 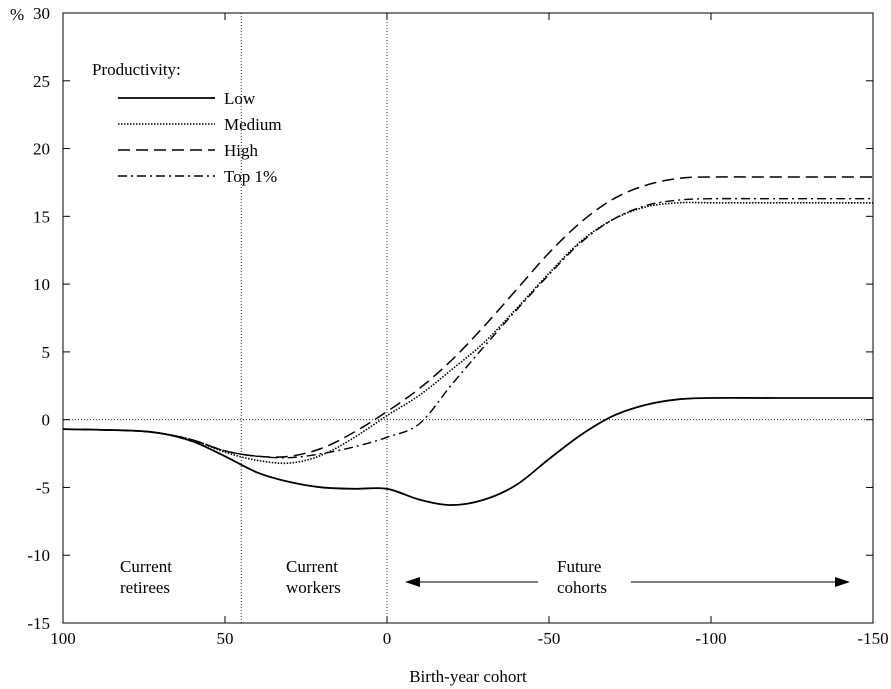 What do you see at coordinates (467, 451) in the screenshot?
I see `series-line-low` at bounding box center [467, 451].